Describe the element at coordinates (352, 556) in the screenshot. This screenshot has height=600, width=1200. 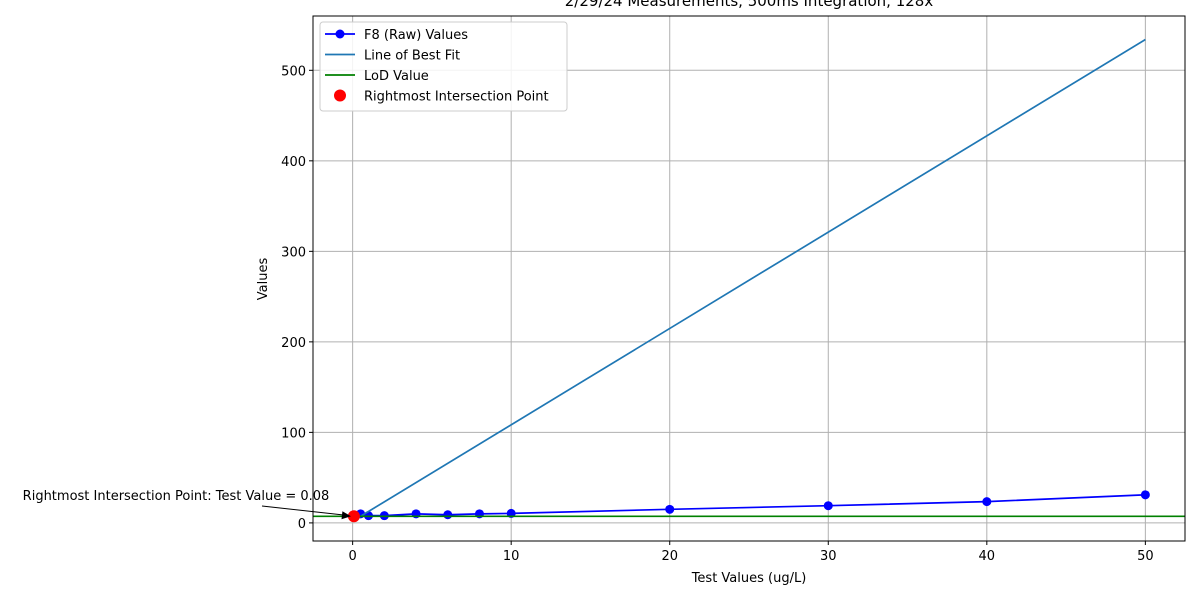
I see `x-tick-label: 0` at that location.